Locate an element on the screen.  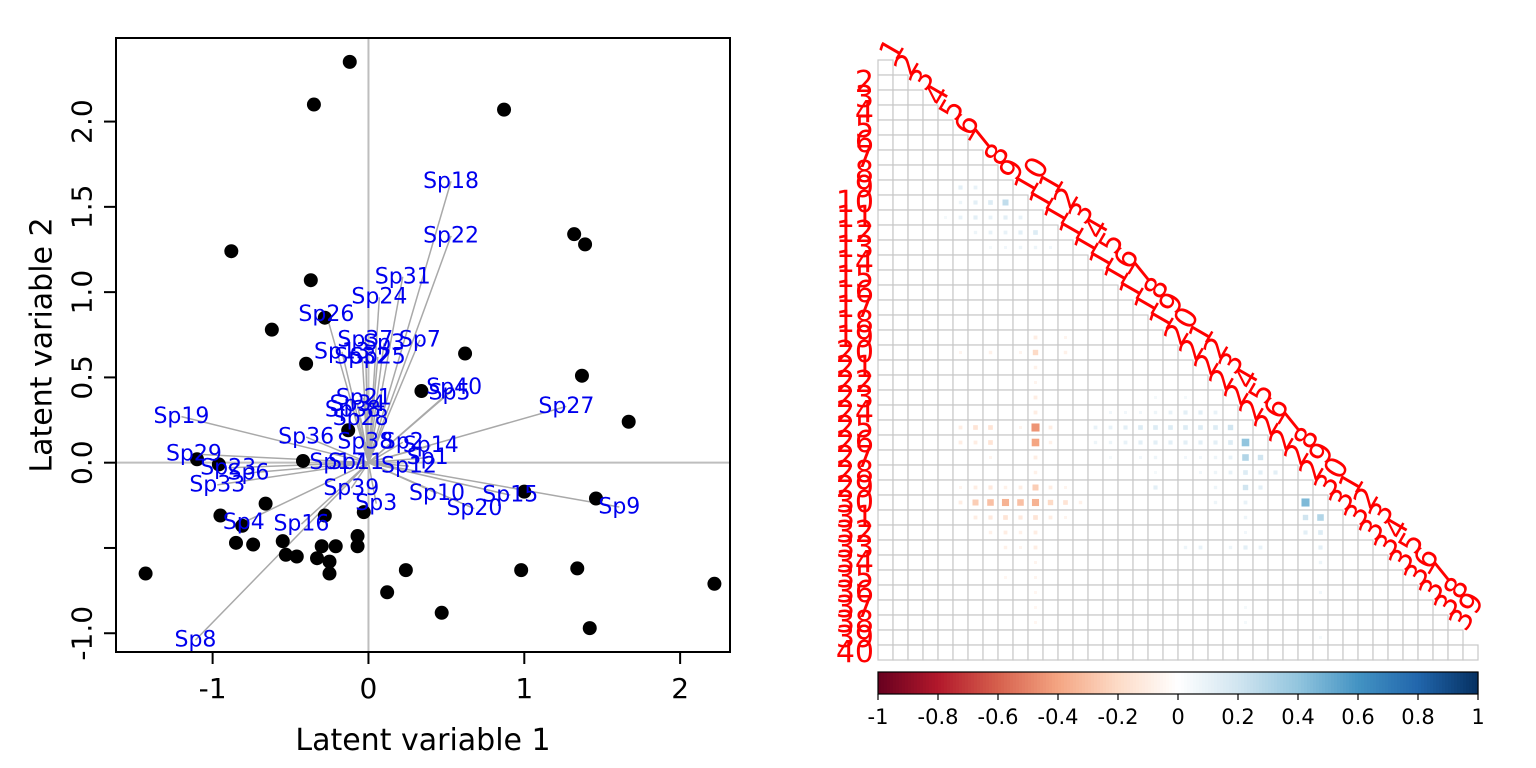
y-tick-label: 0.5 is located at coordinates (82, 377).